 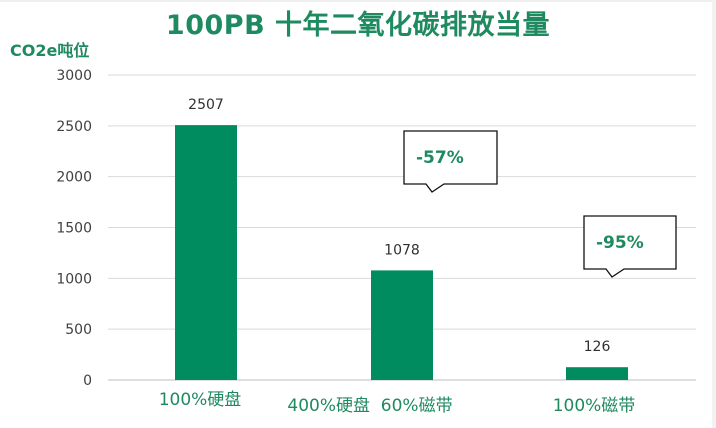 What do you see at coordinates (440, 158) in the screenshot?
I see `callout-text: -57%` at bounding box center [440, 158].